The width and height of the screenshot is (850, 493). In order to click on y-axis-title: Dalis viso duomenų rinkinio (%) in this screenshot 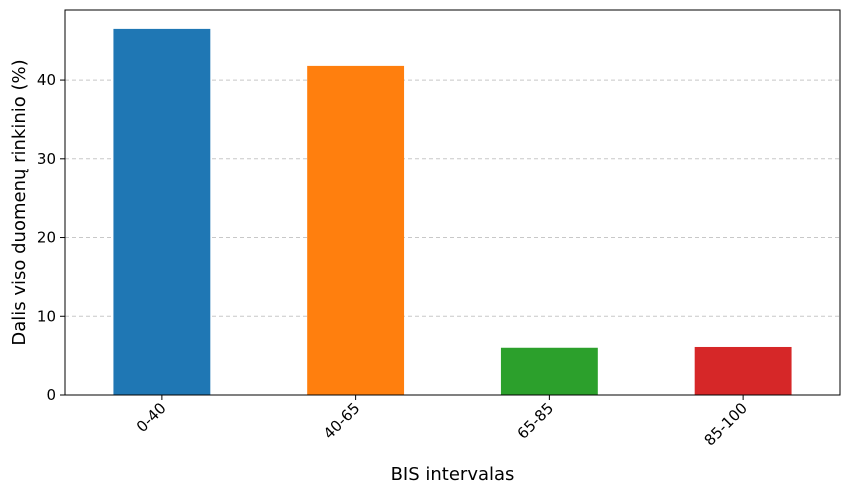, I will do `click(19, 202)`.